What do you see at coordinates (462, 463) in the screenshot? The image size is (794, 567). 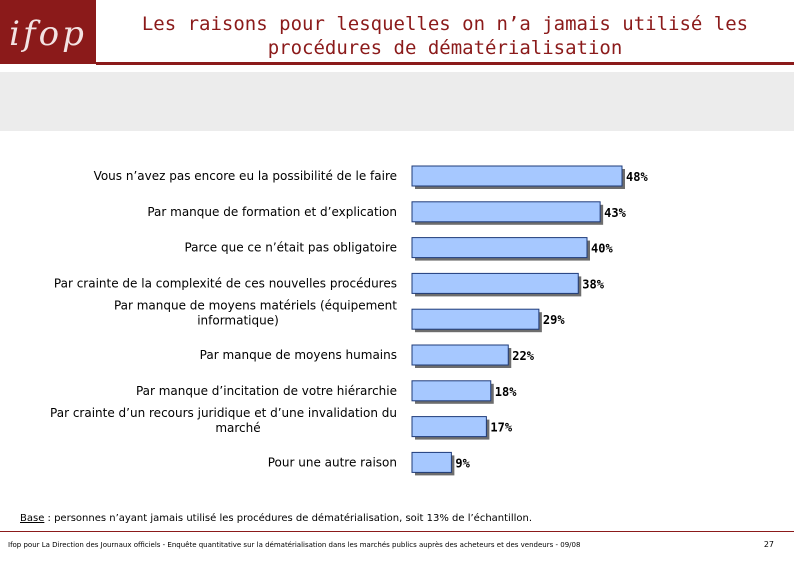 I see `bar-value-label: 9%` at bounding box center [462, 463].